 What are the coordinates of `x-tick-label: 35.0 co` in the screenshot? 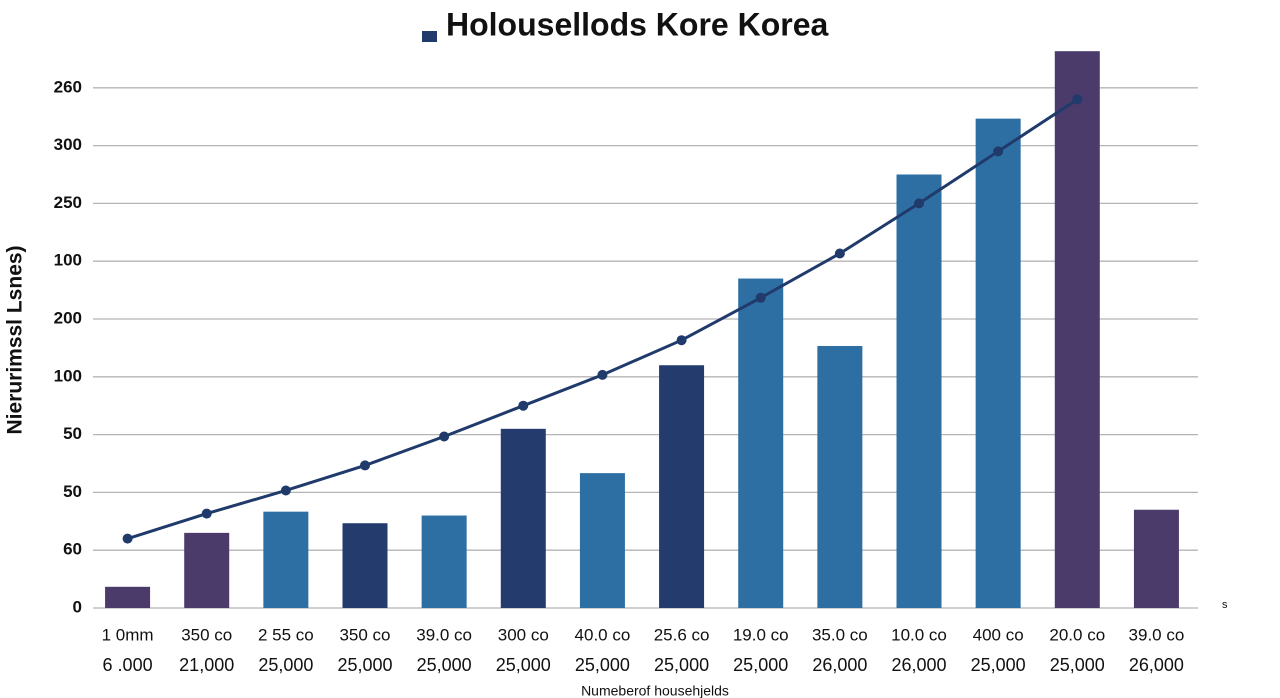 It's located at (840, 634).